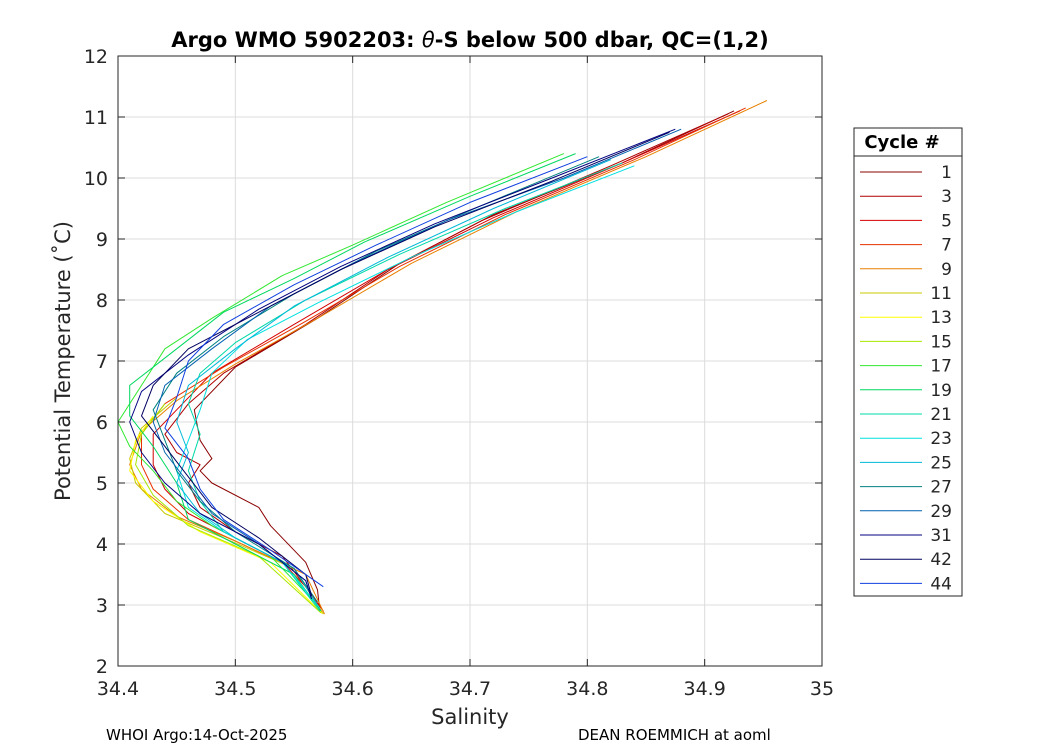  I want to click on x-tick-label: 35, so click(822, 689).